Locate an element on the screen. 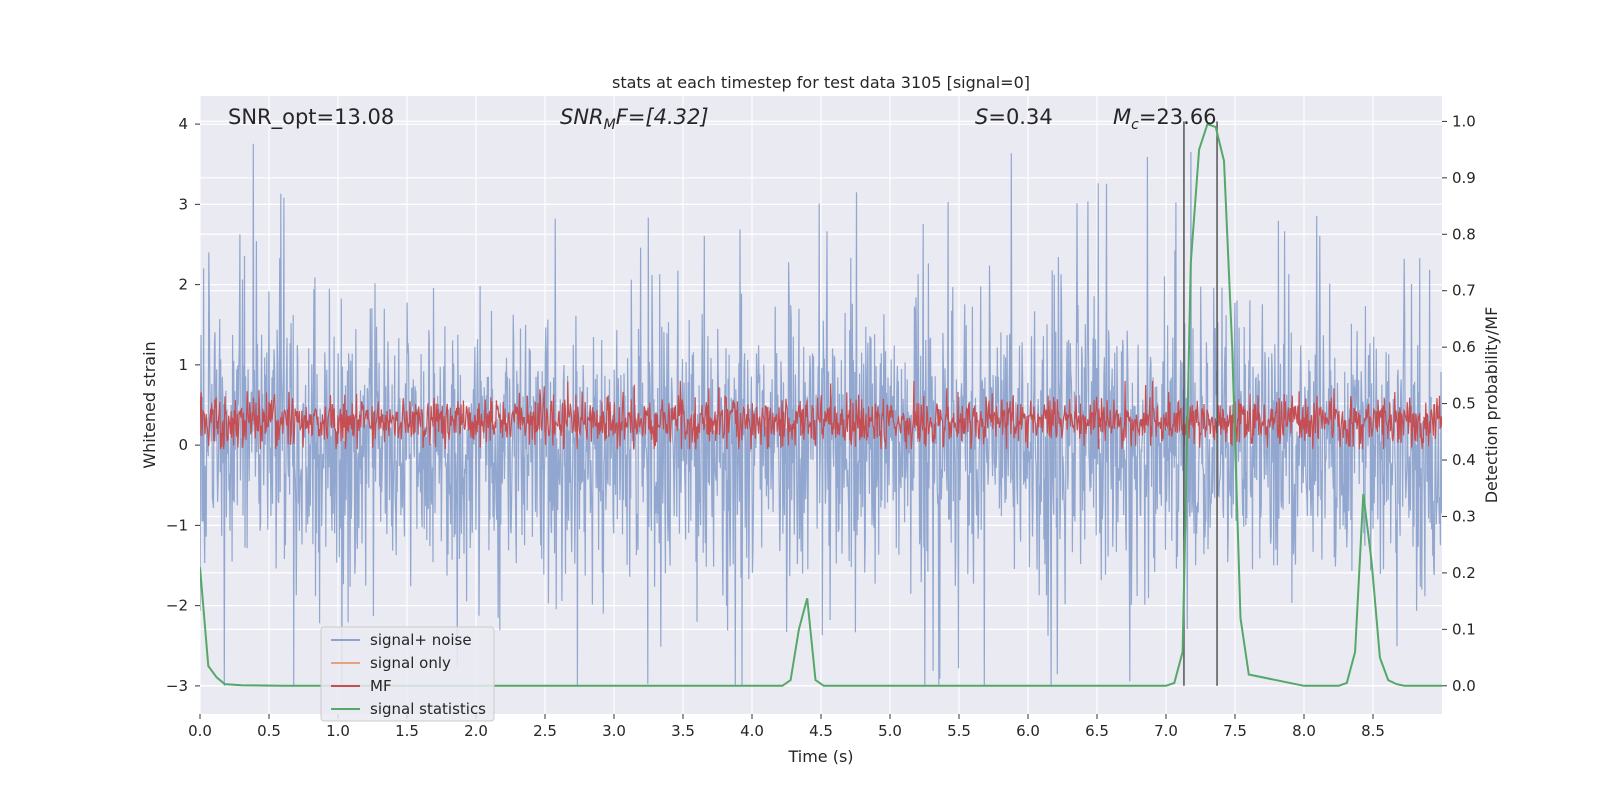  x-axis-label: Time (s) is located at coordinates (820, 756).